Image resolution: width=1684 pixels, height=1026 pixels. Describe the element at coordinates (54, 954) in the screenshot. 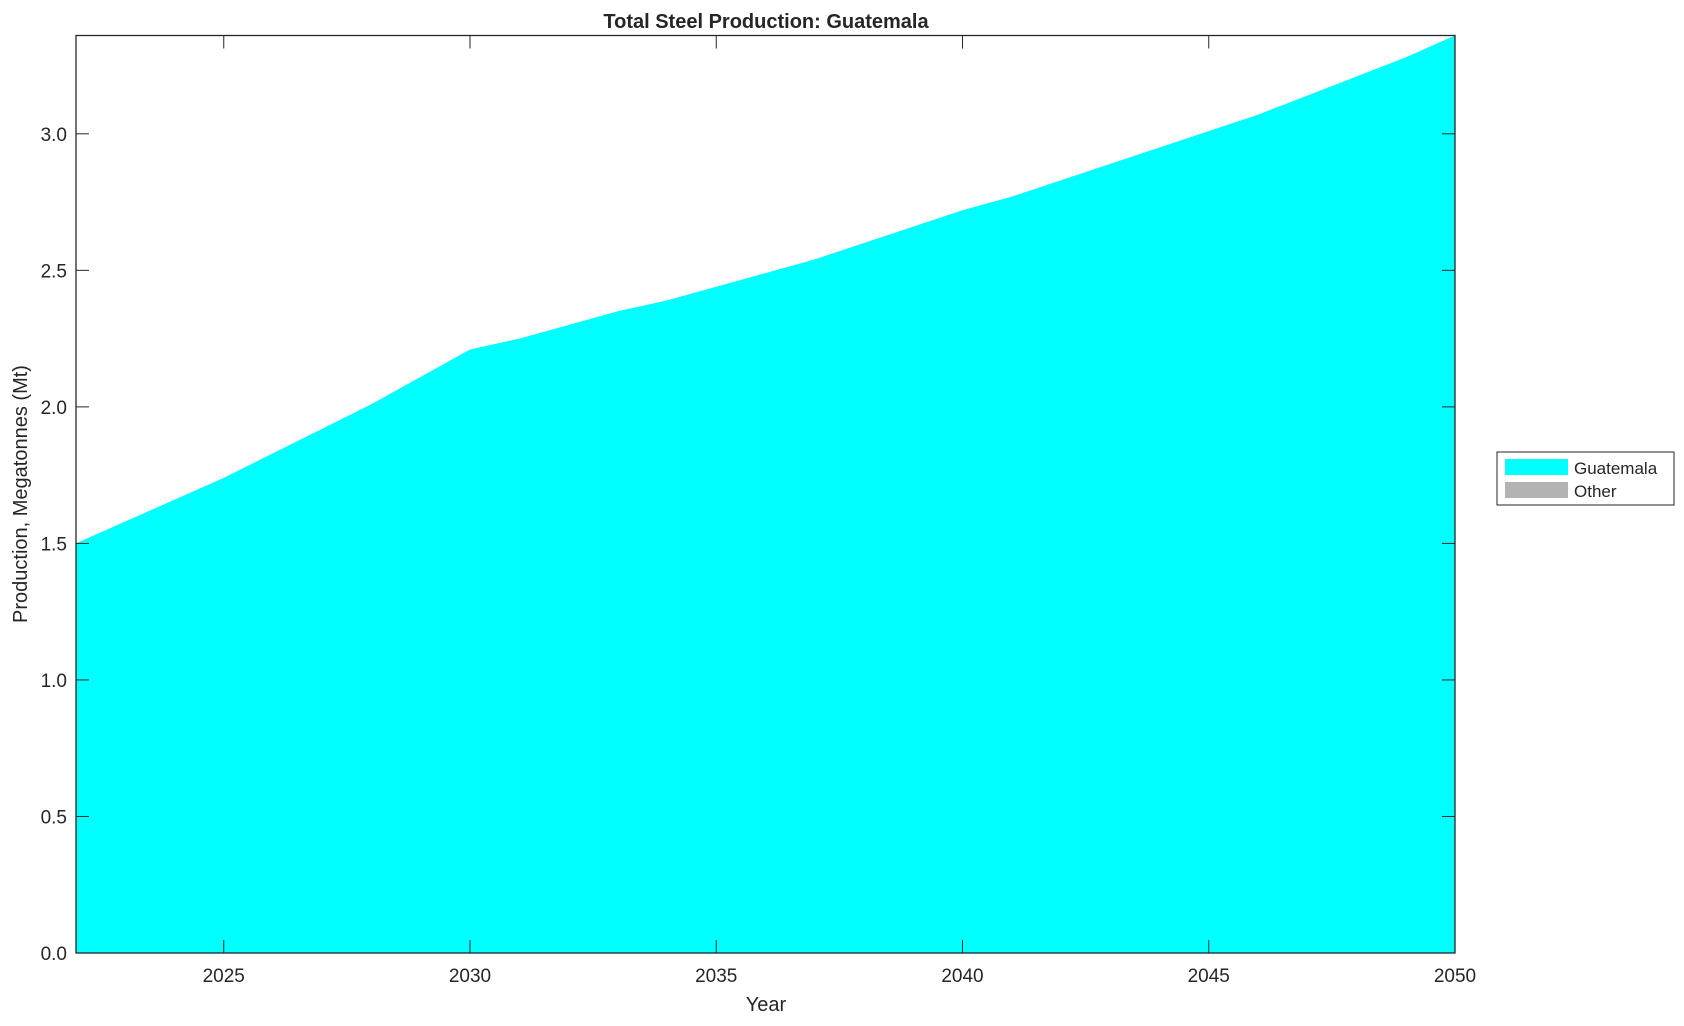

I see `y-tick-label: 0.0` at that location.